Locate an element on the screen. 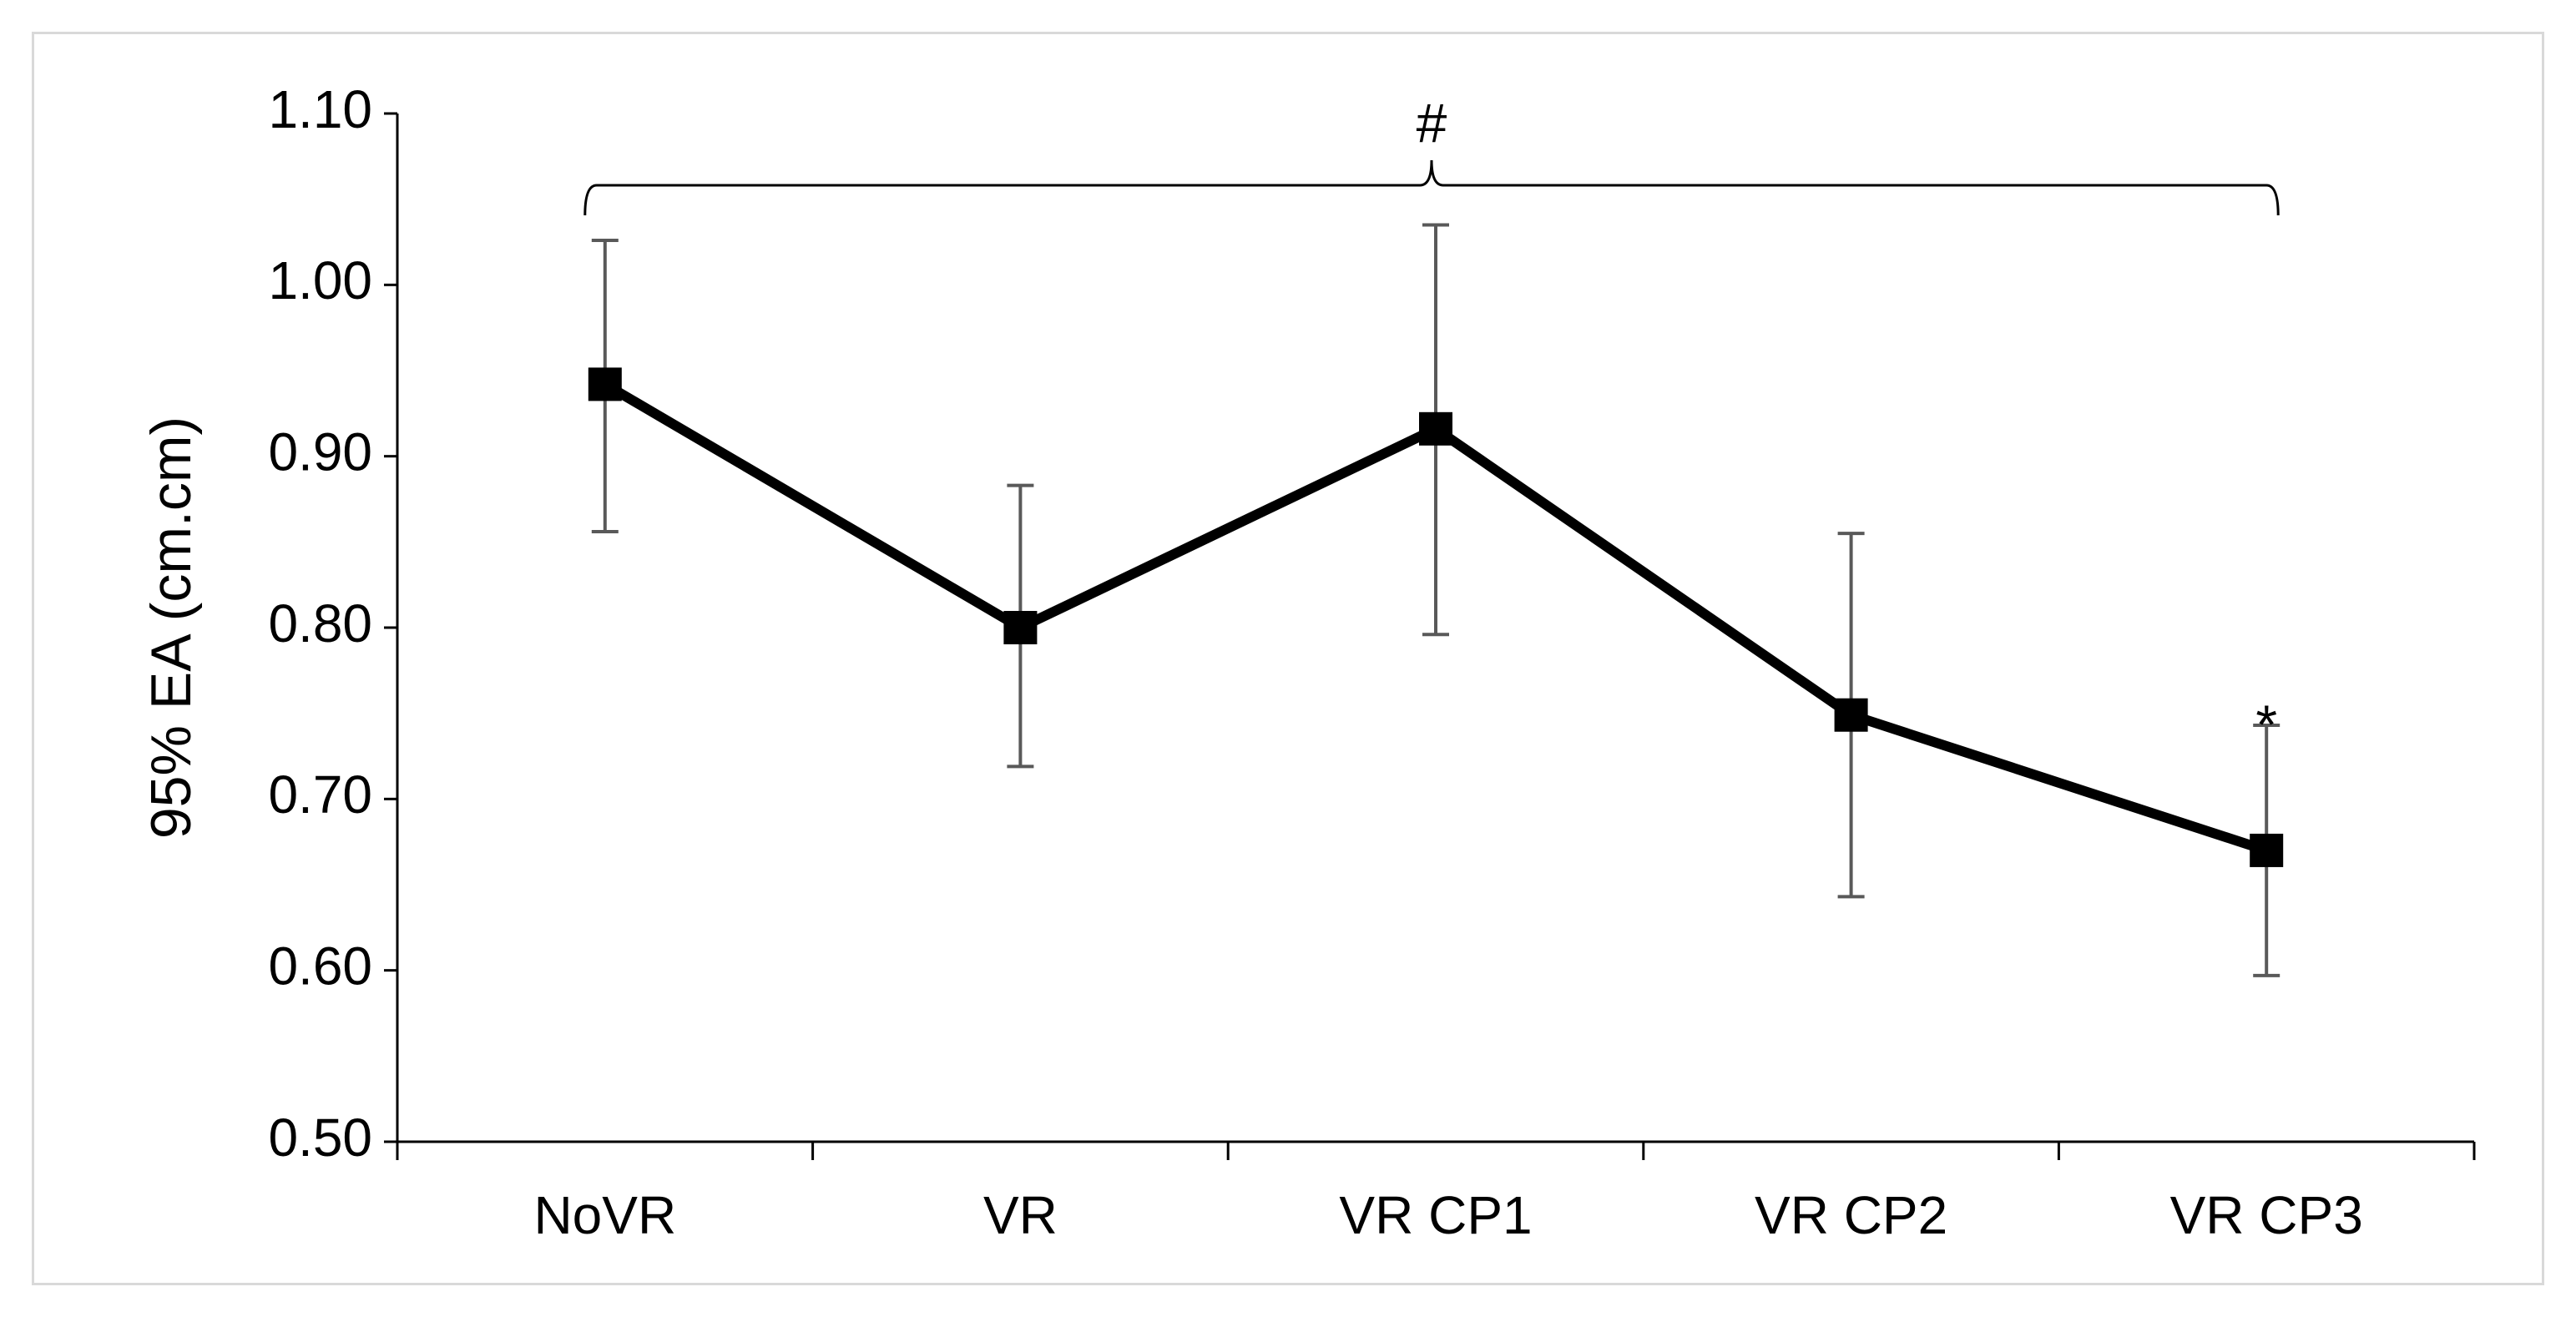 This screenshot has width=2576, height=1317. y-tick-label: 0.70 is located at coordinates (320, 794).